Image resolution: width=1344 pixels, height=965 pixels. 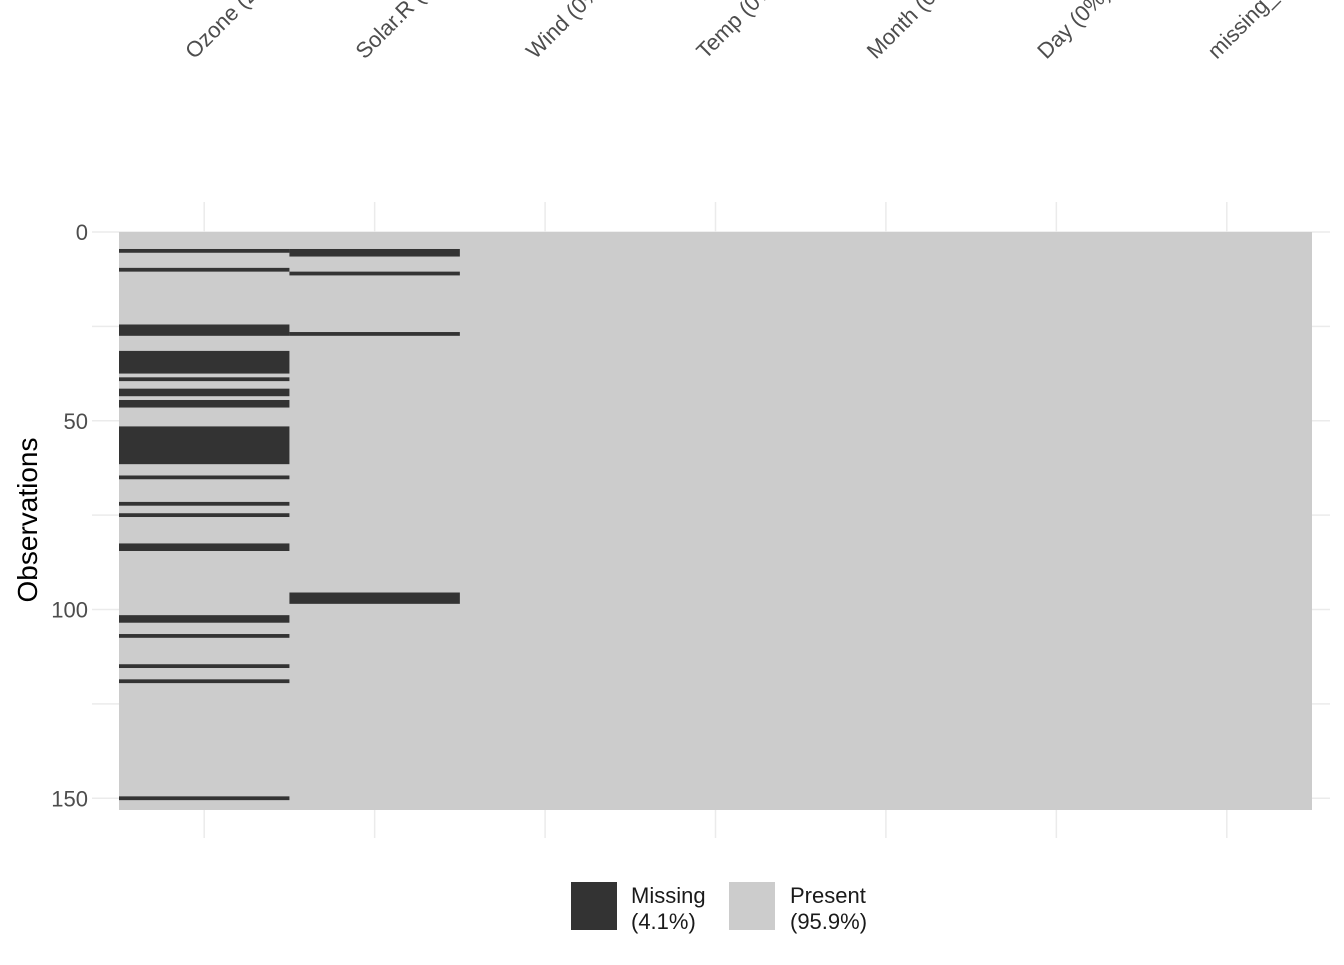 What do you see at coordinates (911, 32) in the screenshot?
I see `column-label: Month (0%)` at bounding box center [911, 32].